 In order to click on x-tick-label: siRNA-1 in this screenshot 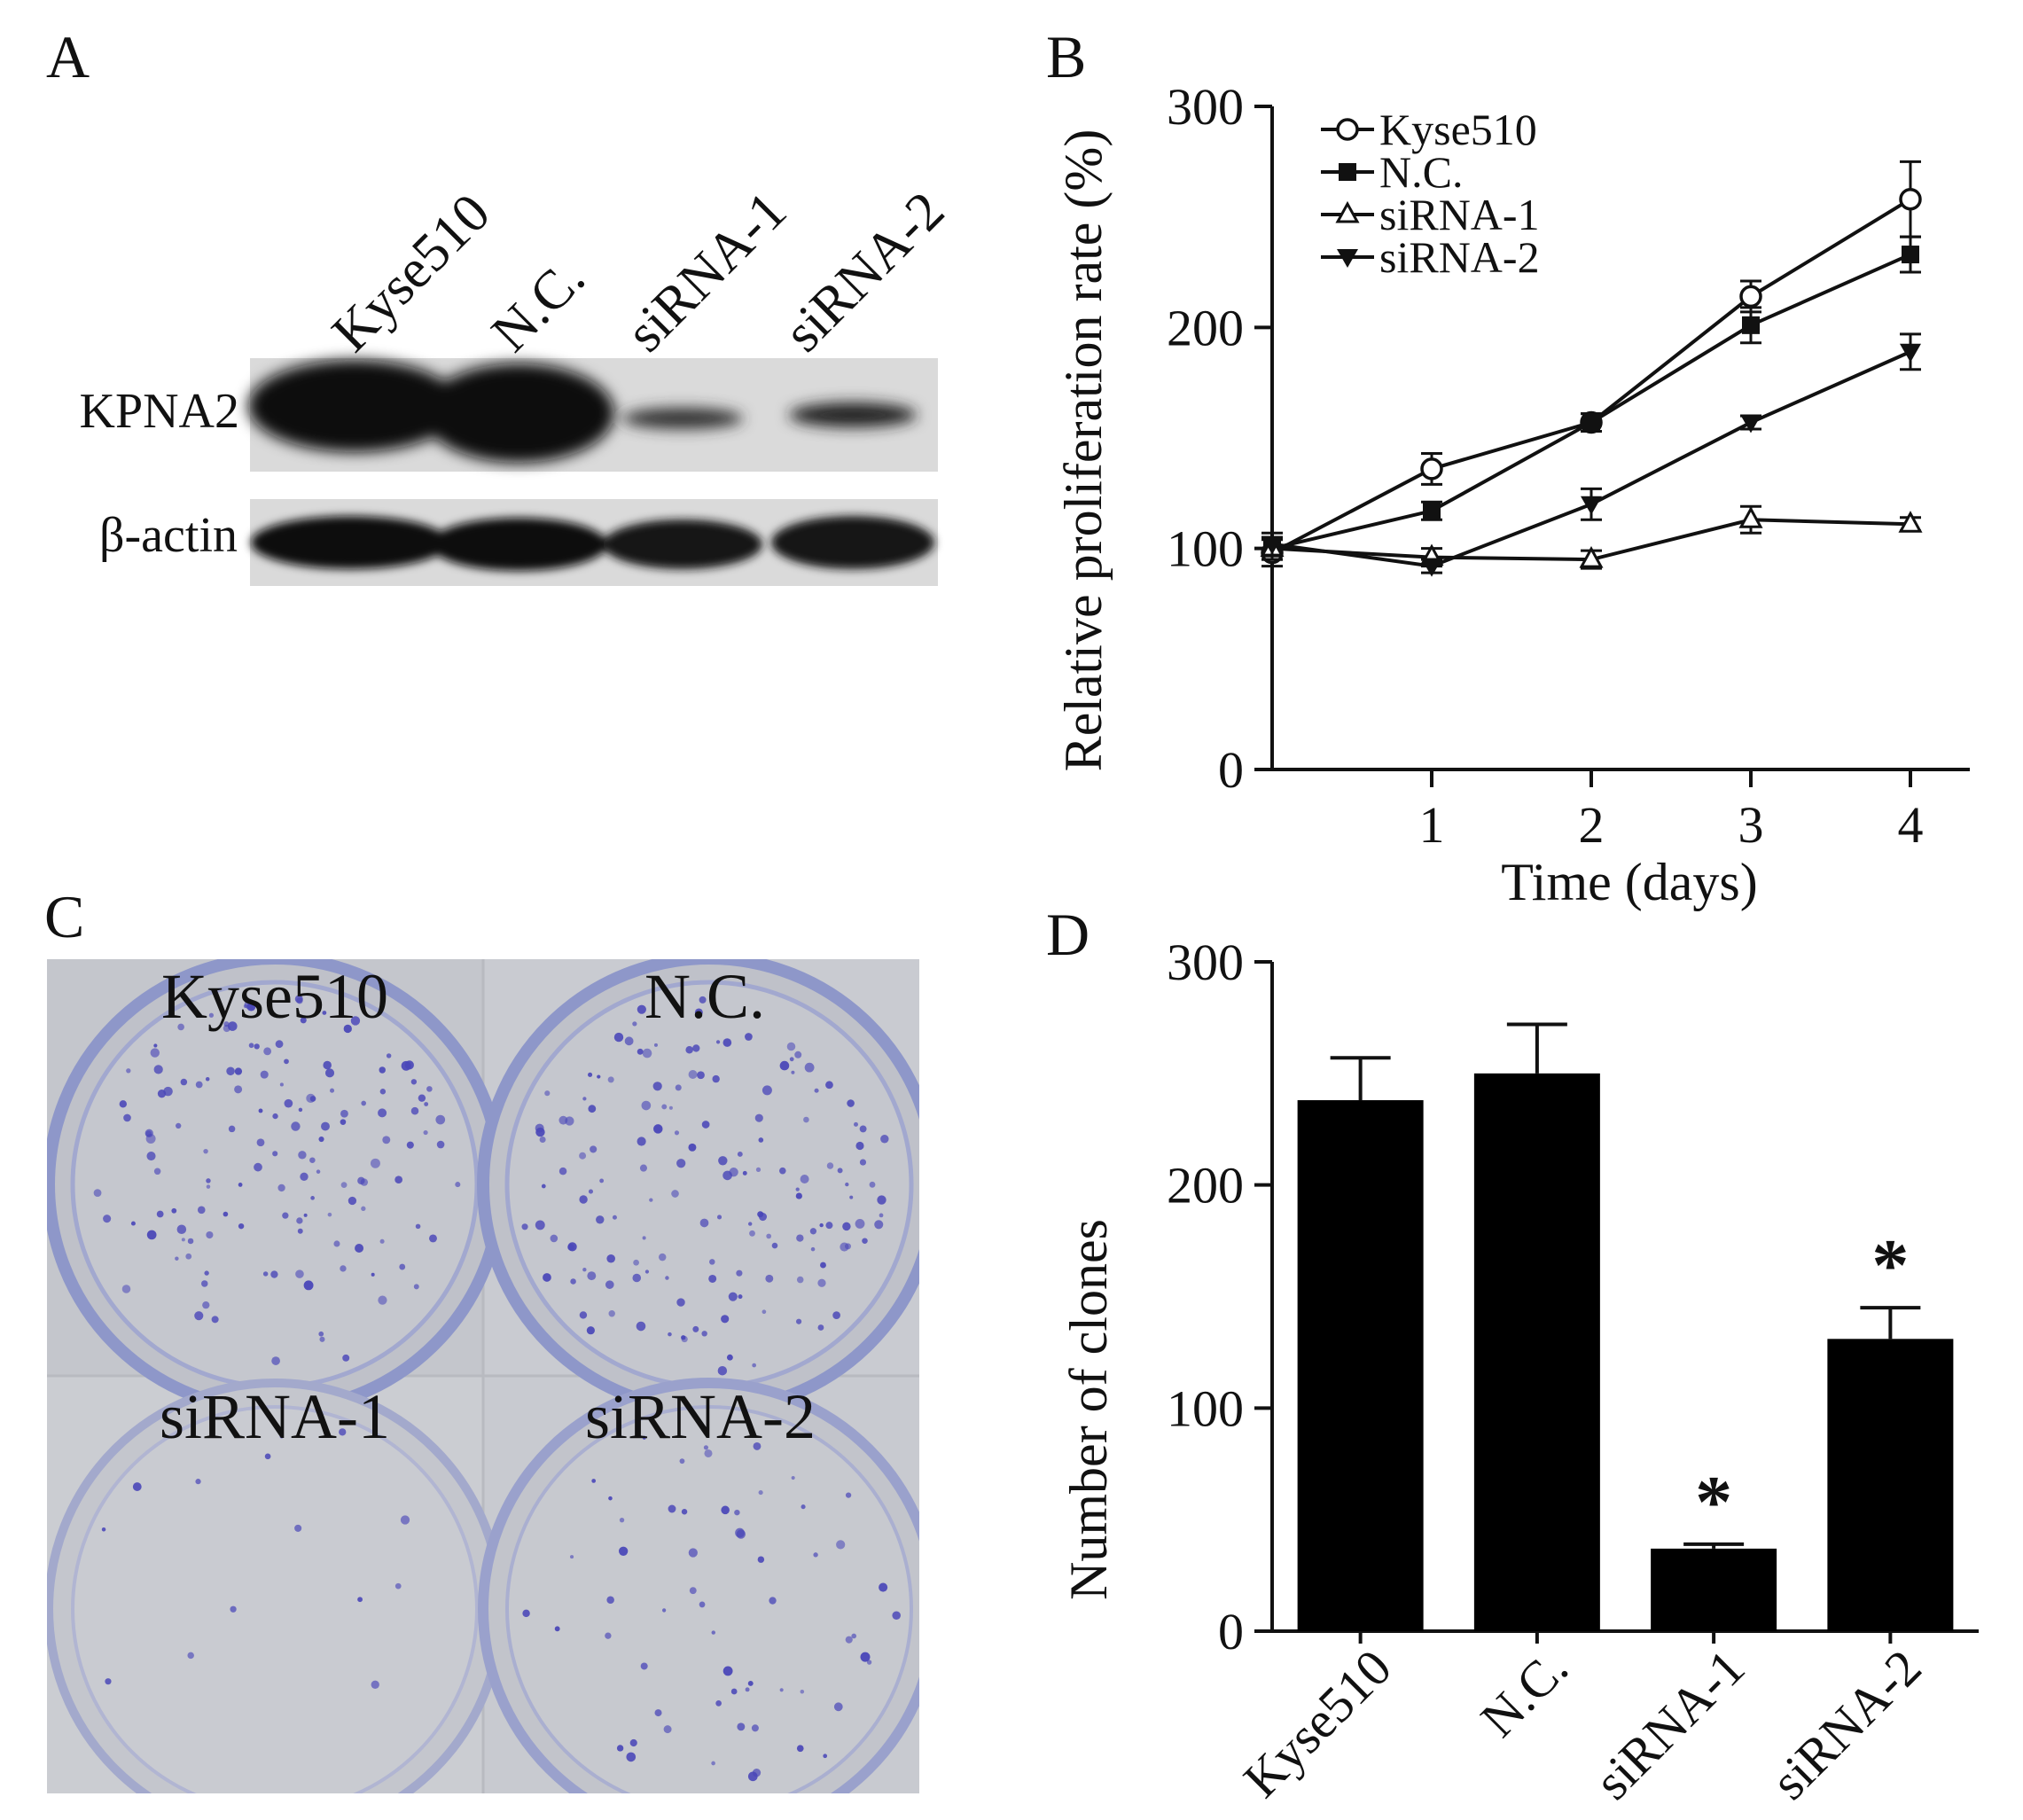, I will do `click(1669, 1724)`.